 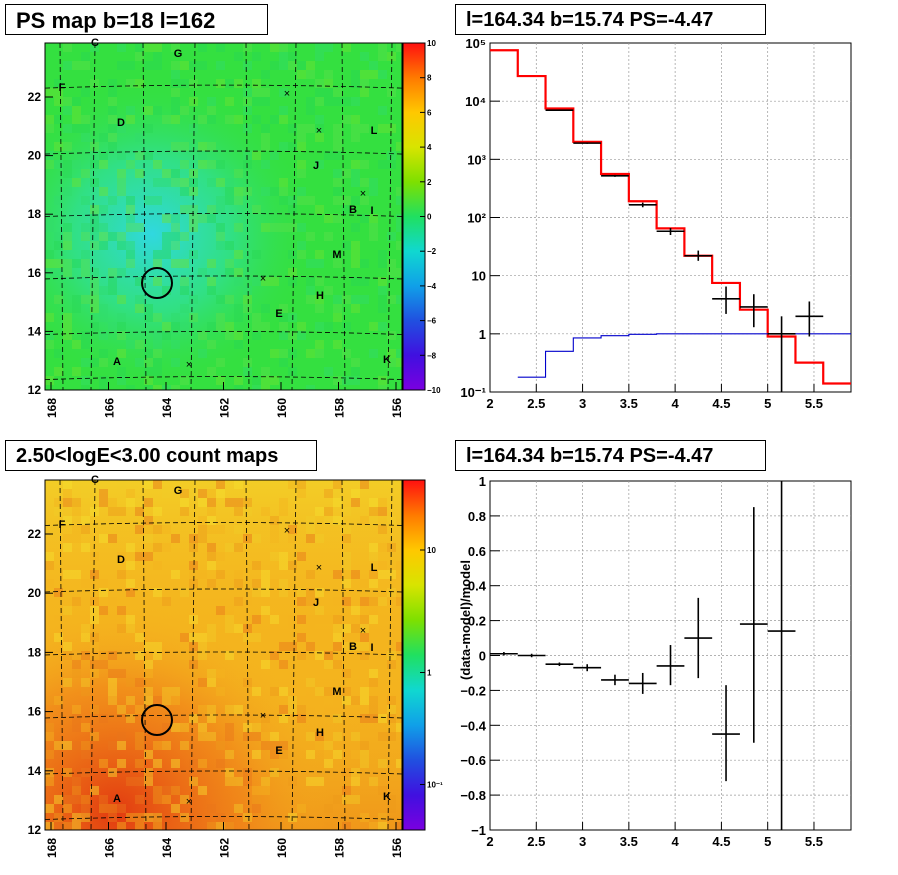 What do you see at coordinates (435, 785) in the screenshot?
I see `colorbar-tick-label: 10⁻¹` at bounding box center [435, 785].